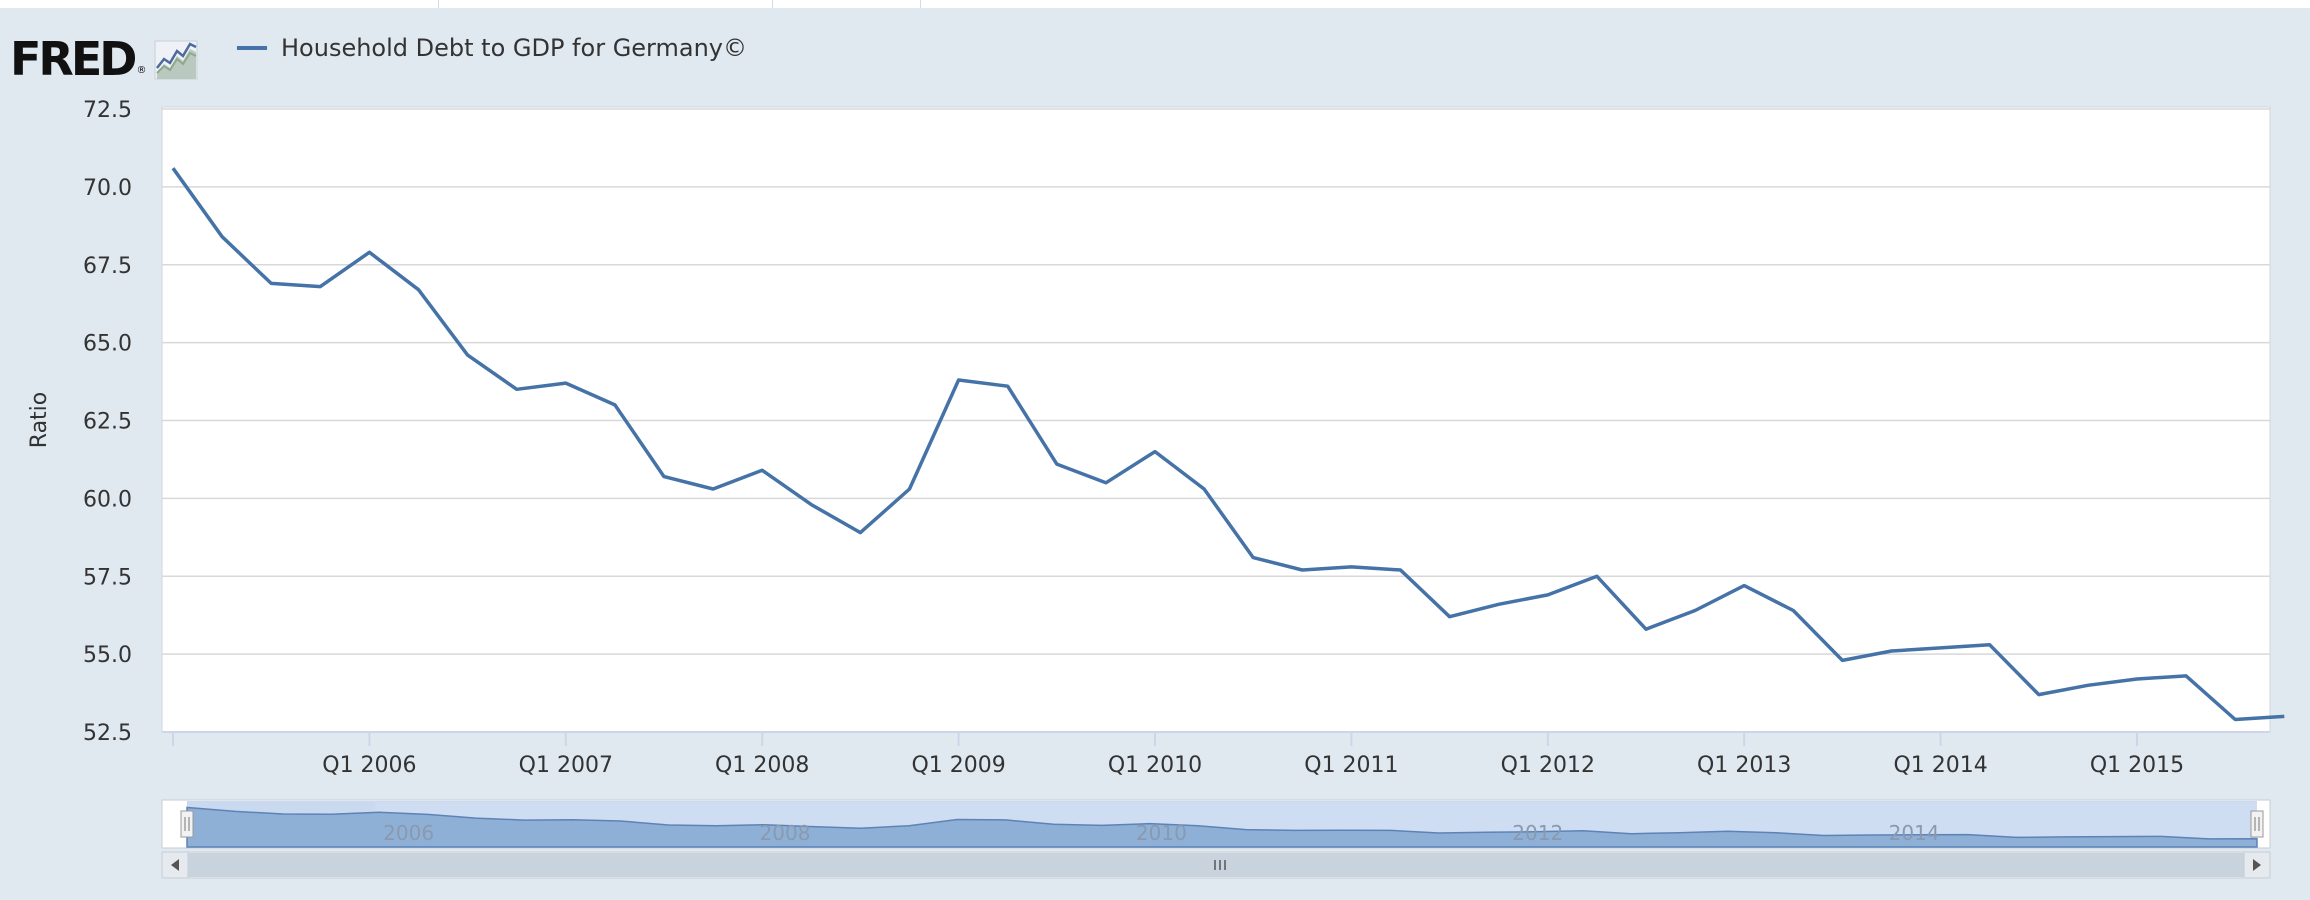  I want to click on navigator-handle-left, so click(187, 824).